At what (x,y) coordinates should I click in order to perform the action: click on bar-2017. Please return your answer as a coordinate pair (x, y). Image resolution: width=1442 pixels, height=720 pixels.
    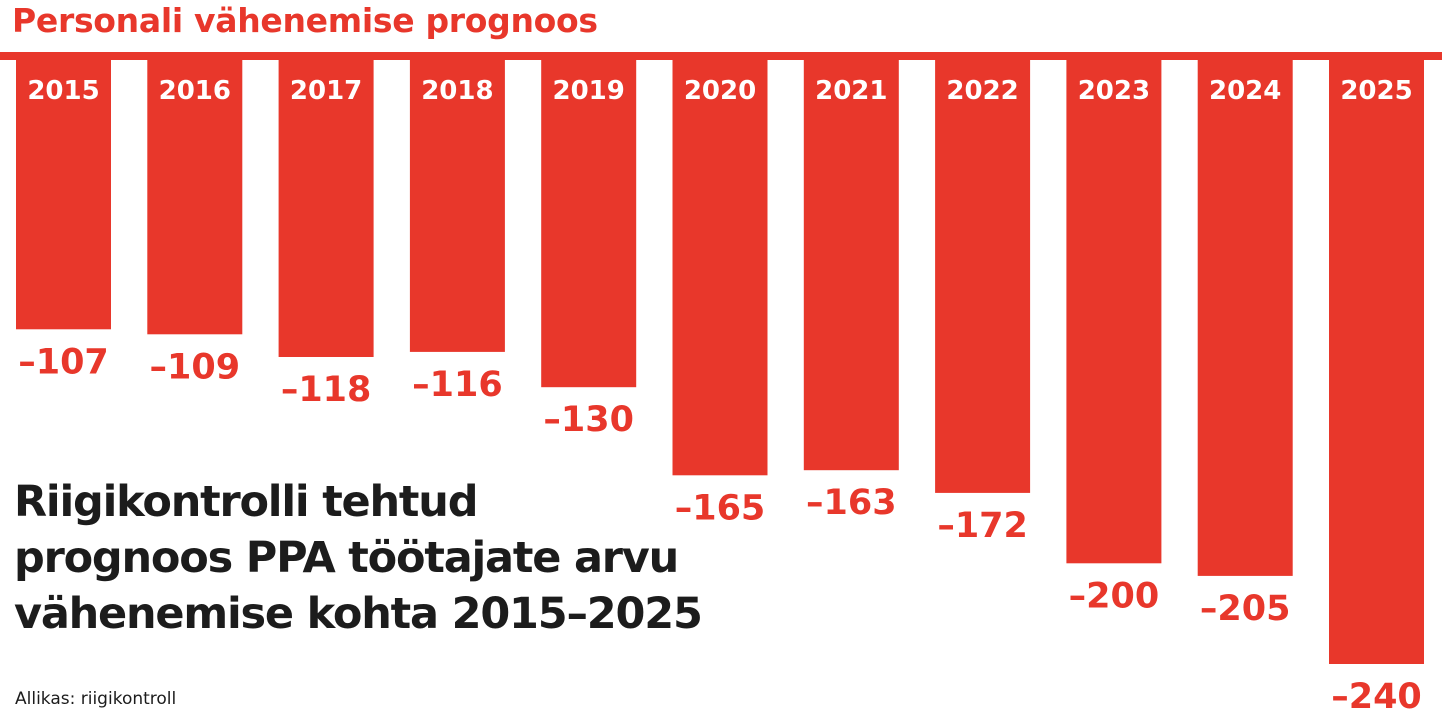
    Looking at the image, I should click on (326, 208).